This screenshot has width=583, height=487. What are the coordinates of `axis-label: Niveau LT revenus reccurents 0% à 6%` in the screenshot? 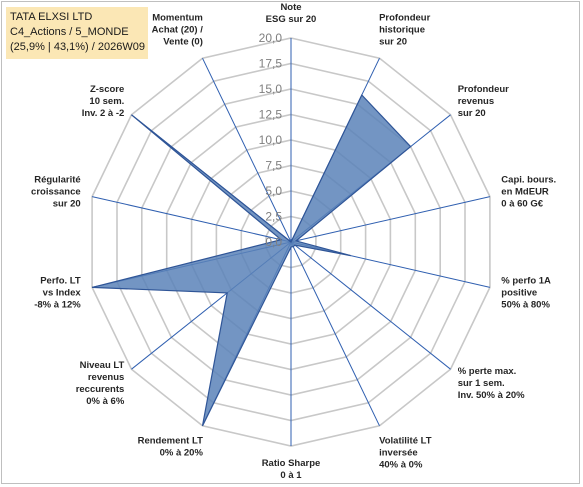 It's located at (100, 383).